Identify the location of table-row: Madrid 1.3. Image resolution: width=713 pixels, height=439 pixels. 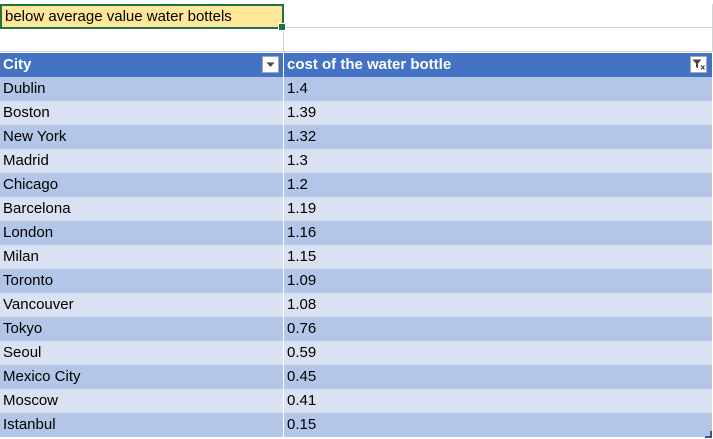
(356, 161).